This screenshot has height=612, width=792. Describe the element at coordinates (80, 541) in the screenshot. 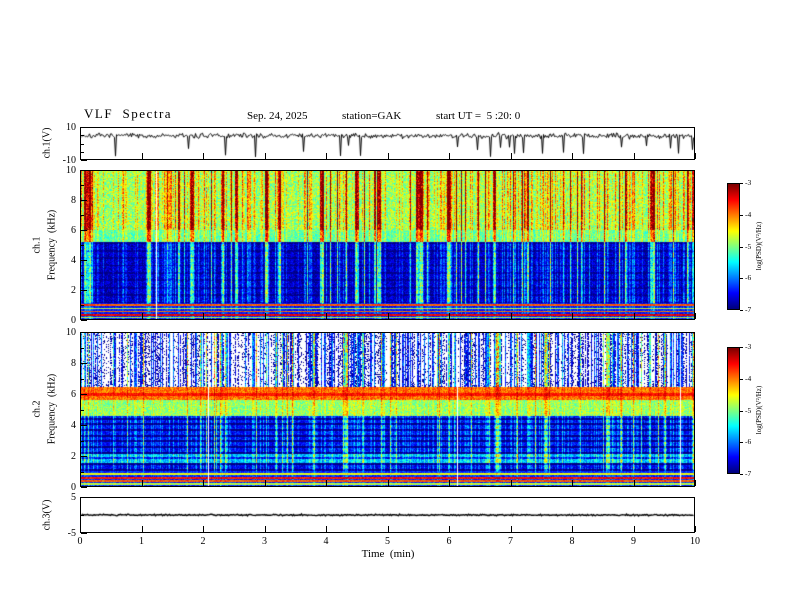

I see `x-tick-label: 0` at that location.